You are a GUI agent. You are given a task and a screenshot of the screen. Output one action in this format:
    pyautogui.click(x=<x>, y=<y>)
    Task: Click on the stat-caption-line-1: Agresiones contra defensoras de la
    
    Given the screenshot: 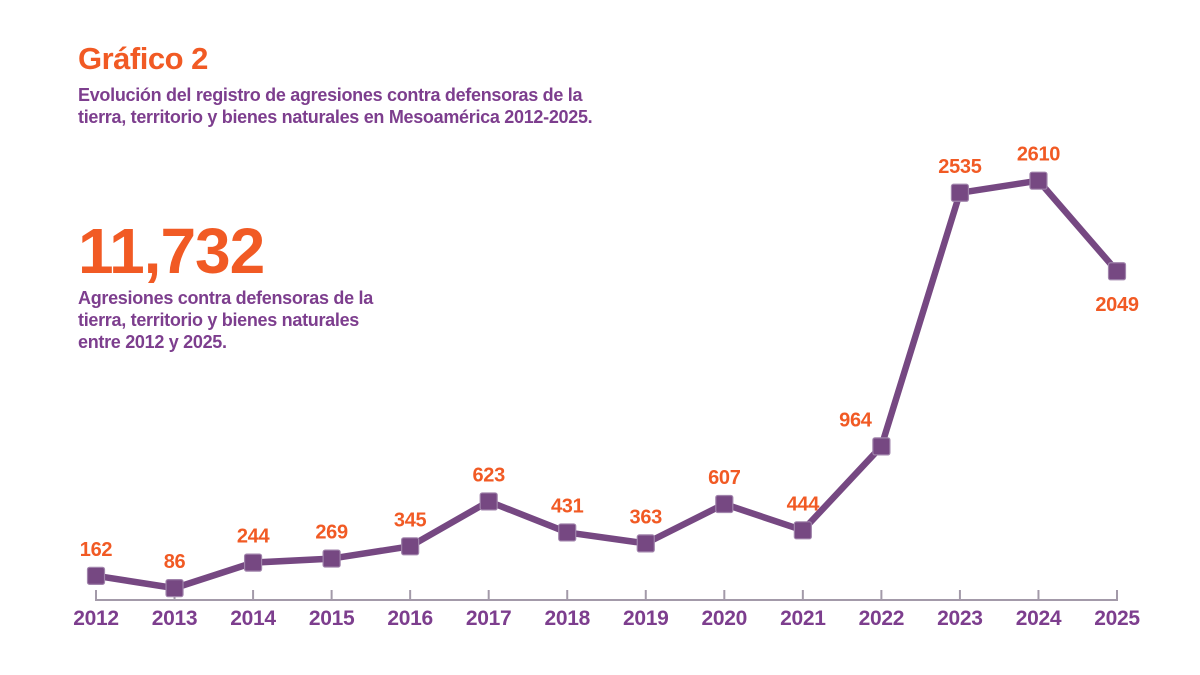 What is the action you would take?
    pyautogui.click(x=225, y=298)
    